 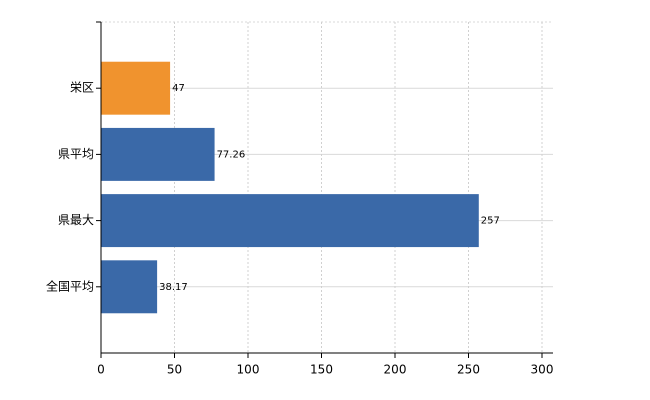 I want to click on y-tick-label: 県平均, so click(x=76, y=154).